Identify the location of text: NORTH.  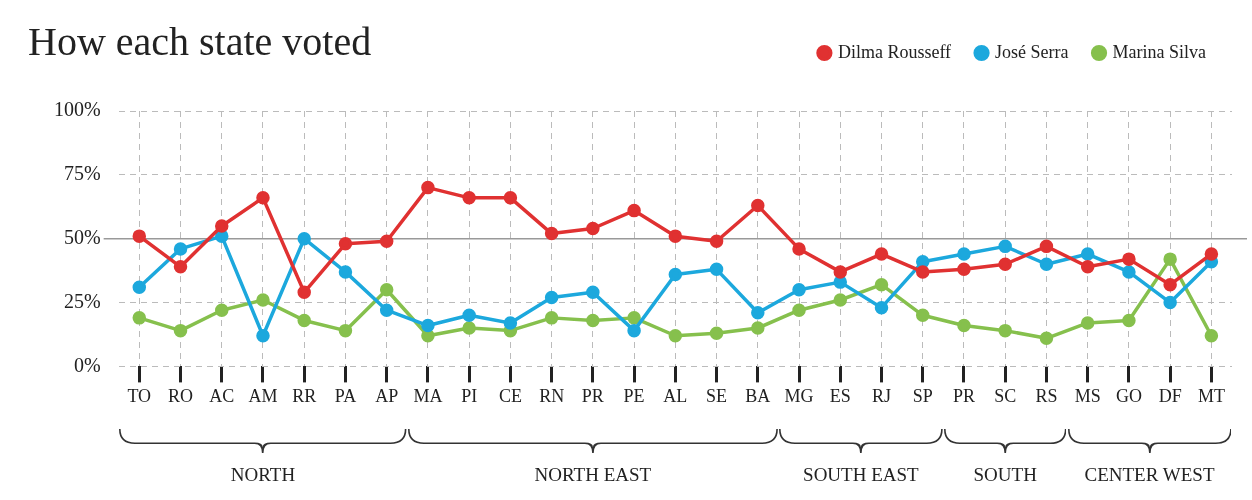
(263, 475).